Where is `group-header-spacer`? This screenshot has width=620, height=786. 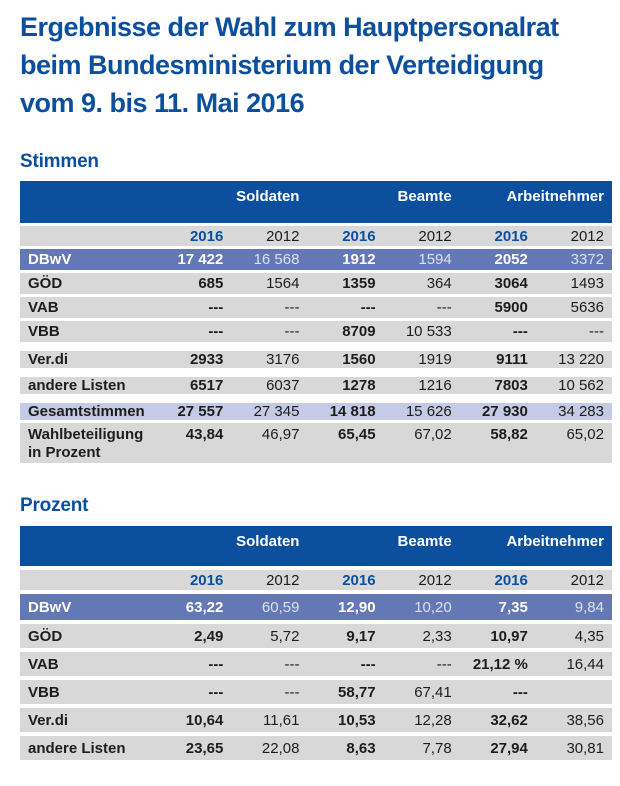 group-header-spacer is located at coordinates (88, 202).